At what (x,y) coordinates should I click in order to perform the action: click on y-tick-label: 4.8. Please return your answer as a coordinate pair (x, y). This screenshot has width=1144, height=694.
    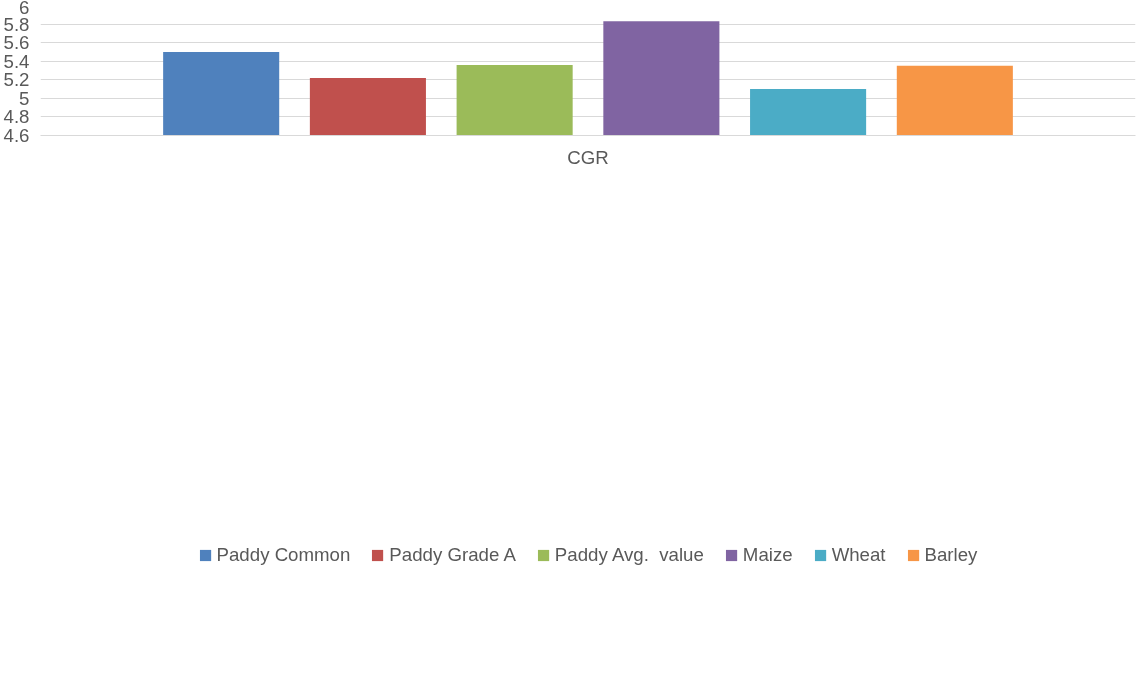
    Looking at the image, I should click on (16, 117).